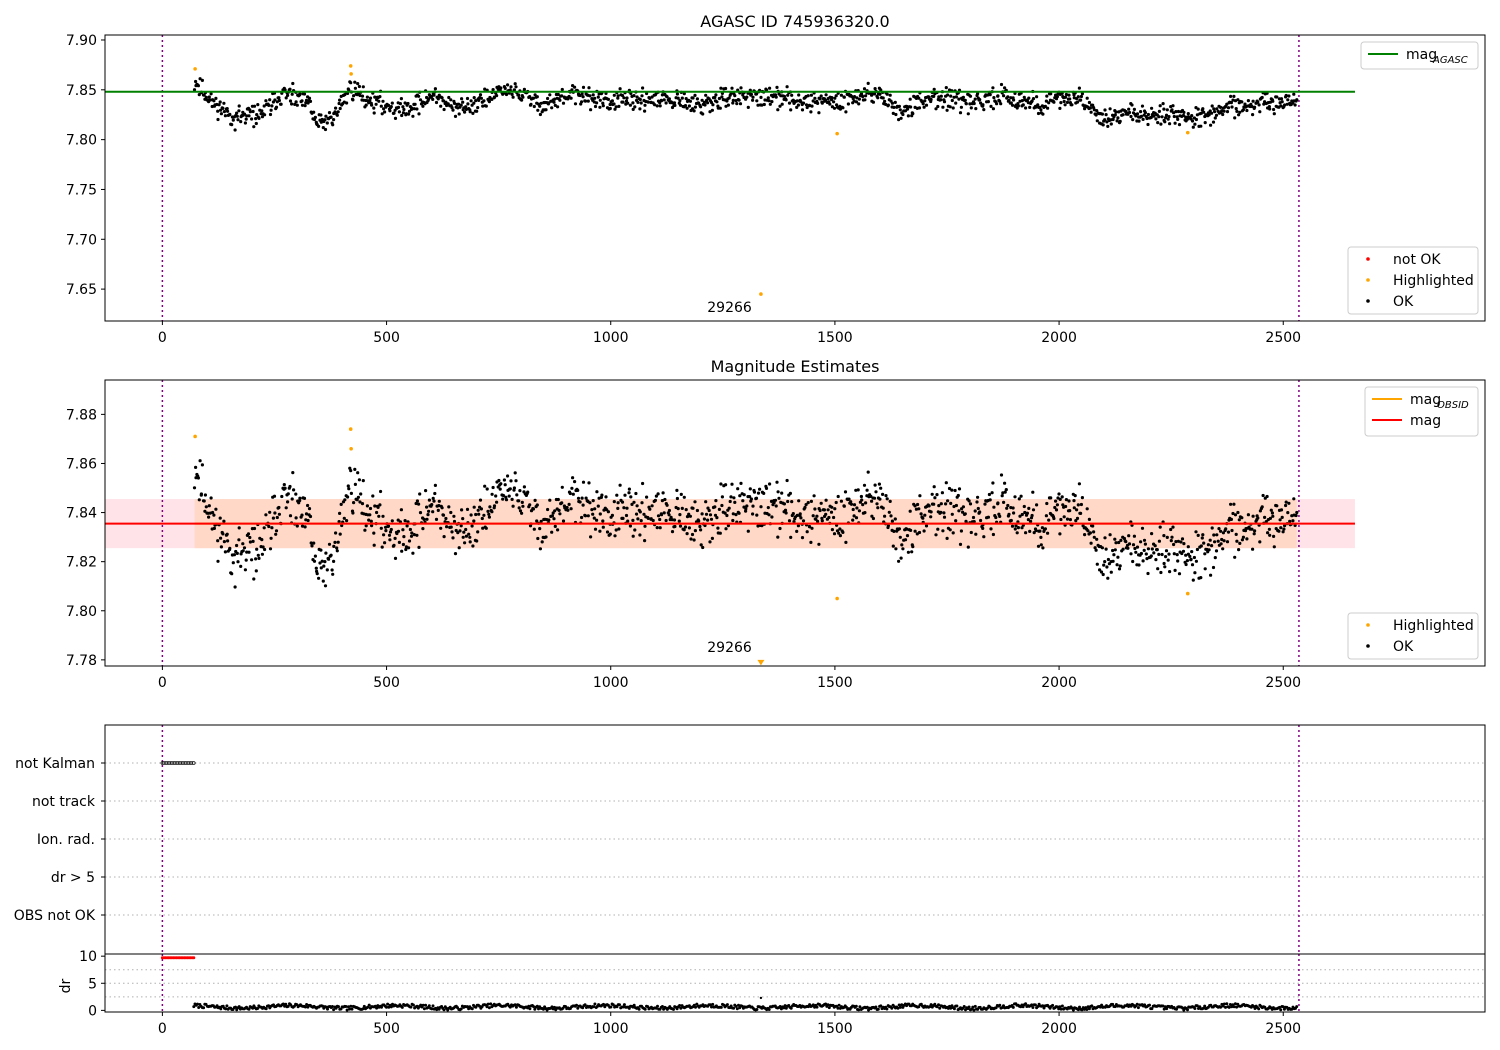 This screenshot has width=1500, height=1050. What do you see at coordinates (1453, 405) in the screenshot?
I see `legend-subscript: OBSID` at bounding box center [1453, 405].